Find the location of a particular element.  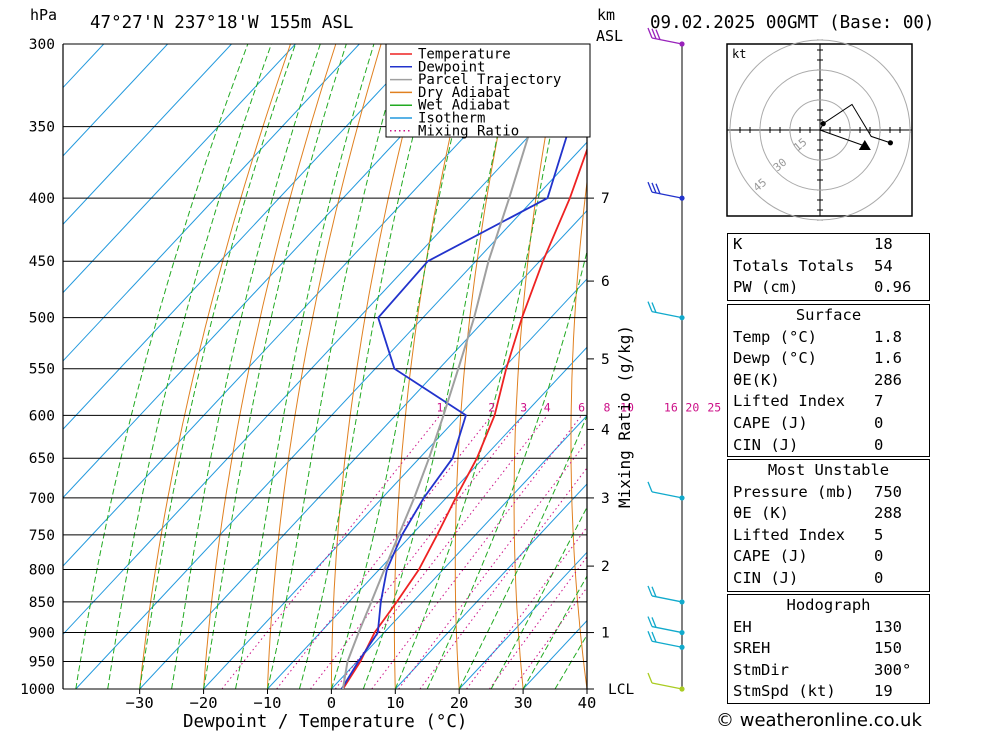

pressure-tick-label: 550 is located at coordinates (42, 370).